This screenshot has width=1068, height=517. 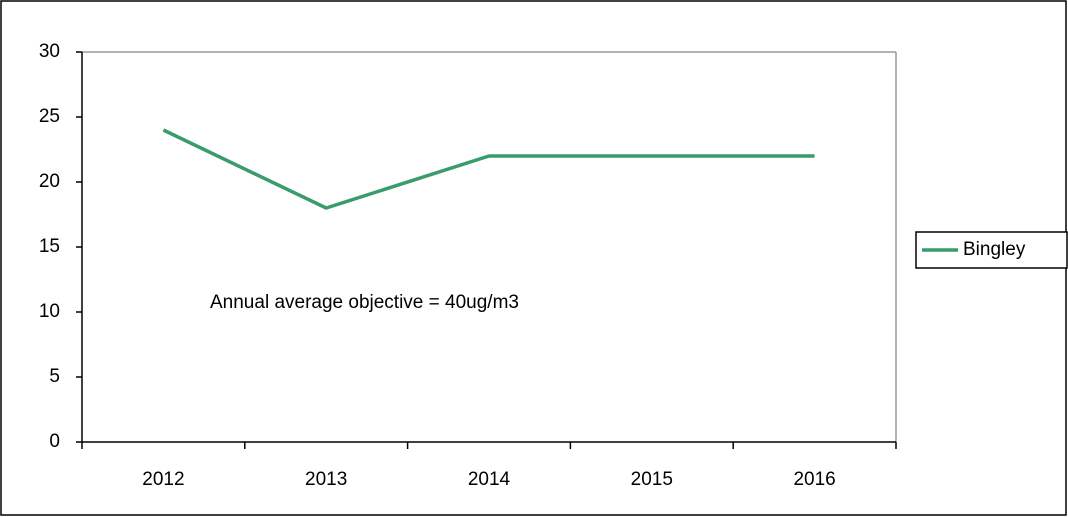 What do you see at coordinates (994, 249) in the screenshot?
I see `legend-label: Bingley` at bounding box center [994, 249].